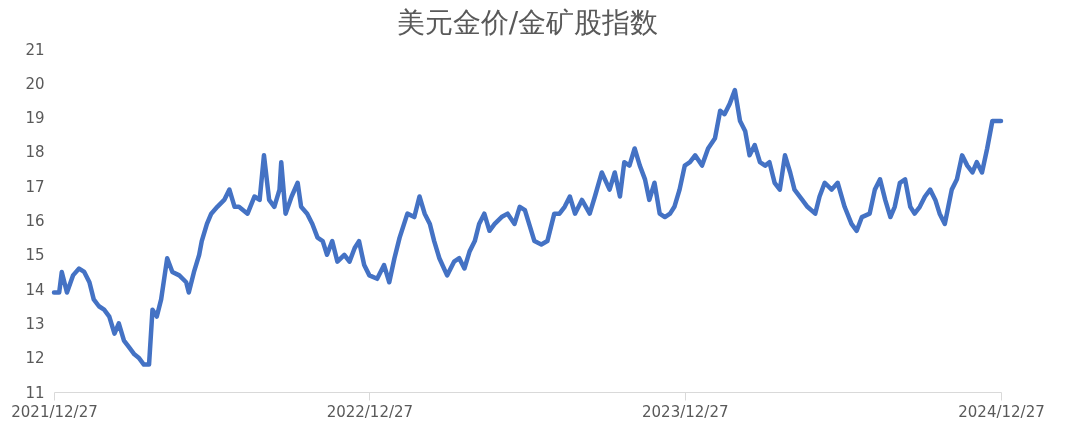 The height and width of the screenshot is (427, 1080). What do you see at coordinates (35, 289) in the screenshot?
I see `y-tick-label: 14` at bounding box center [35, 289].